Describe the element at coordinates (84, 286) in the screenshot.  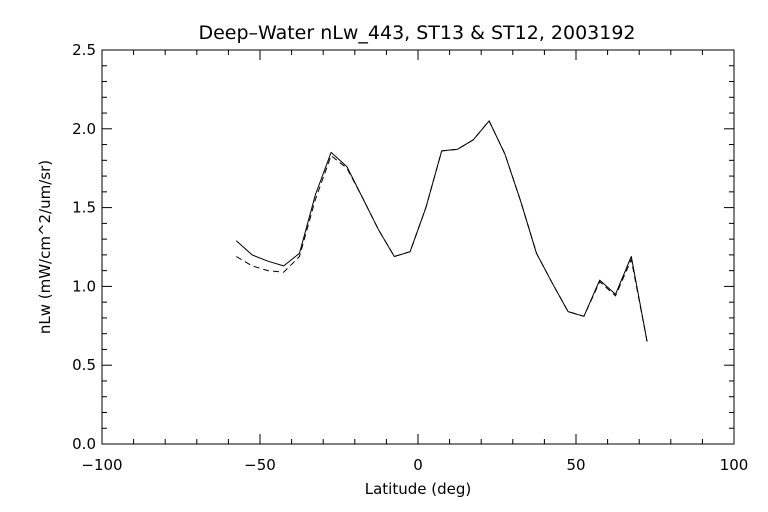
I see `y-tick-label: 1.0` at that location.